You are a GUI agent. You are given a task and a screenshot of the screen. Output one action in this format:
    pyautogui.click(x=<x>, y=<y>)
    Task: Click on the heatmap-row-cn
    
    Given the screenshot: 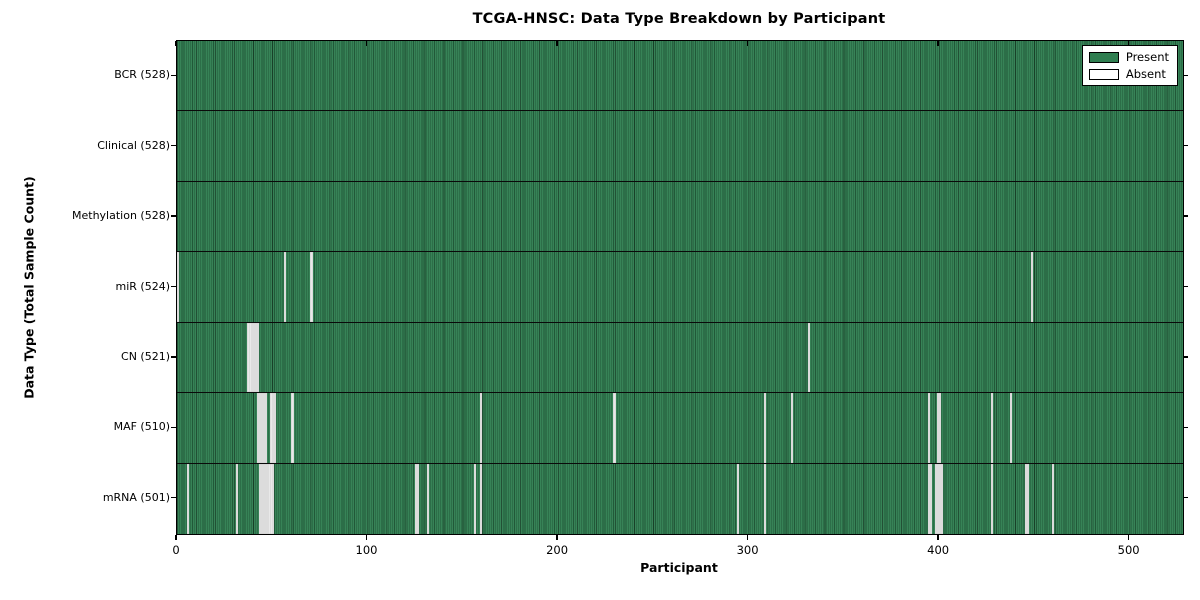 What is the action you would take?
    pyautogui.click(x=680, y=358)
    